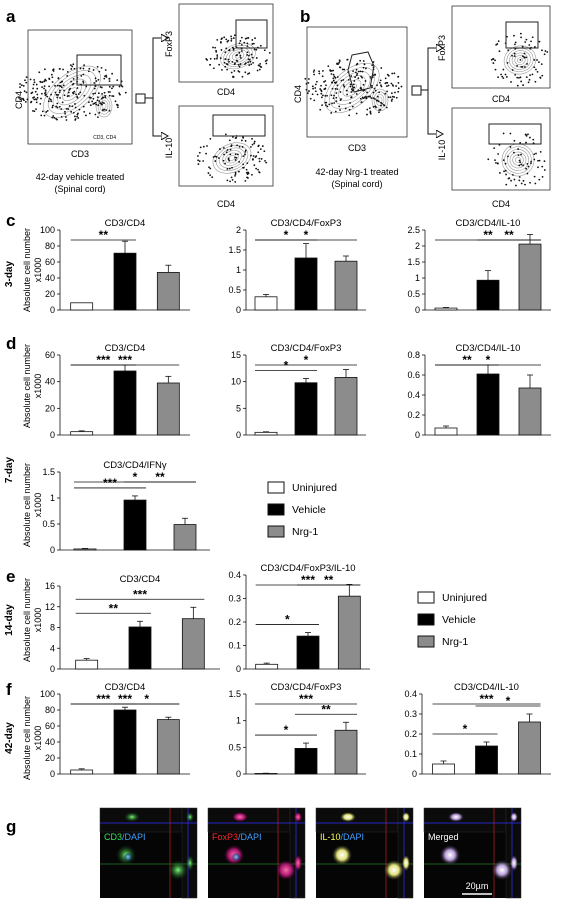 This screenshot has width=567, height=901. I want to click on flow-a-il10-plot, so click(226, 146).